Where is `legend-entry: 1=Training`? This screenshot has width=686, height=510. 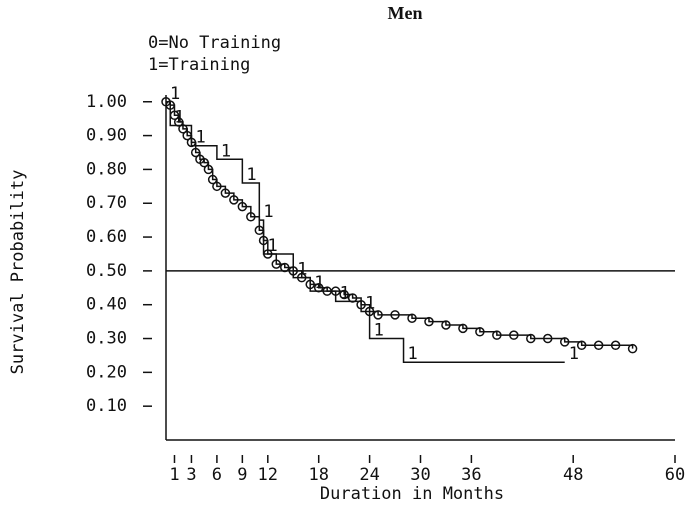
legend-entry: 1=Training is located at coordinates (199, 65).